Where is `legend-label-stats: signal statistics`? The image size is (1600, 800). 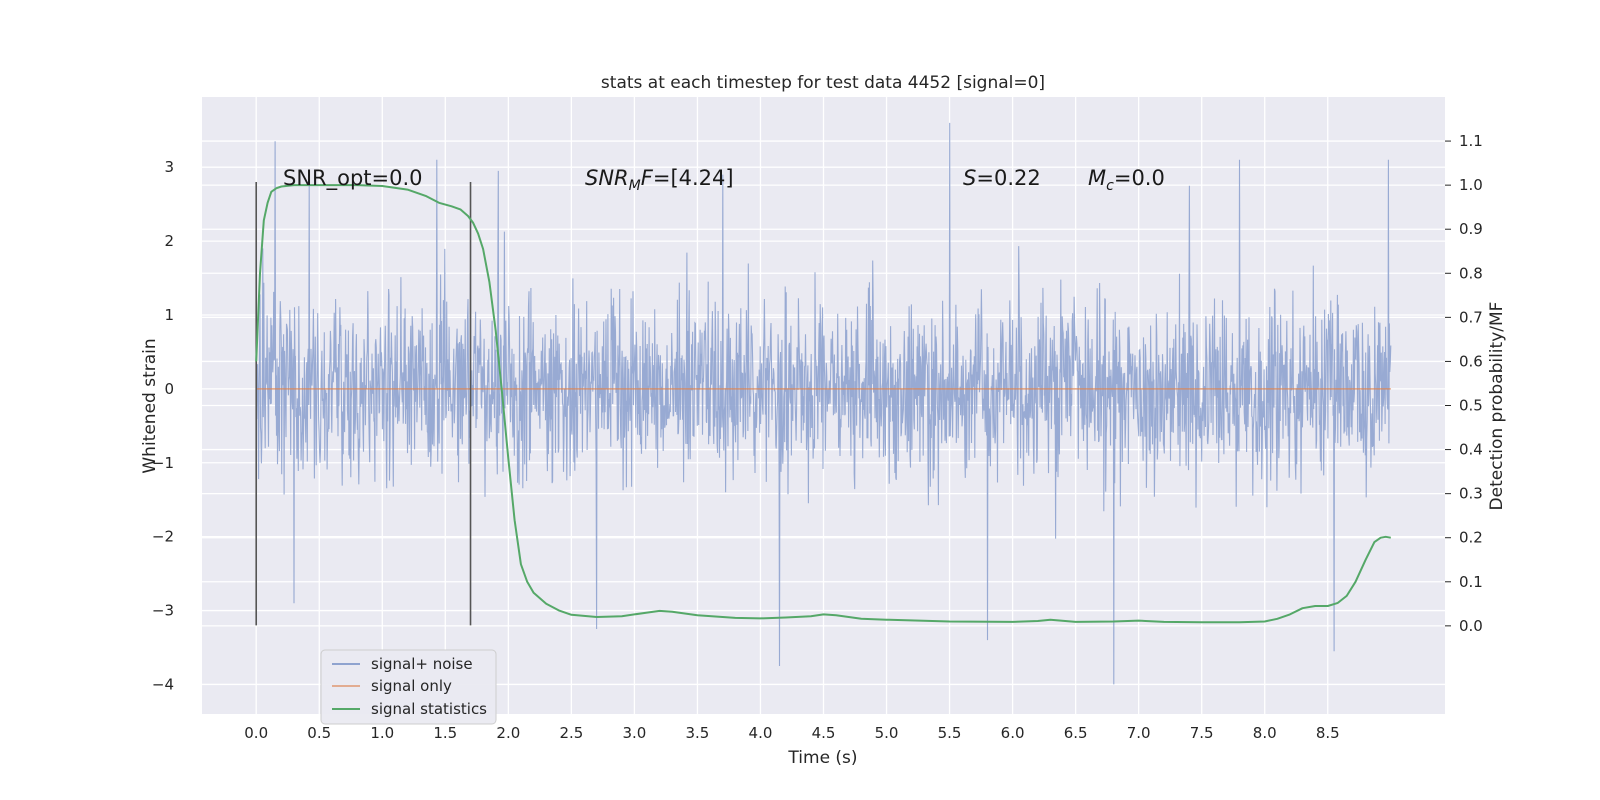
legend-label-stats: signal statistics is located at coordinates (429, 709).